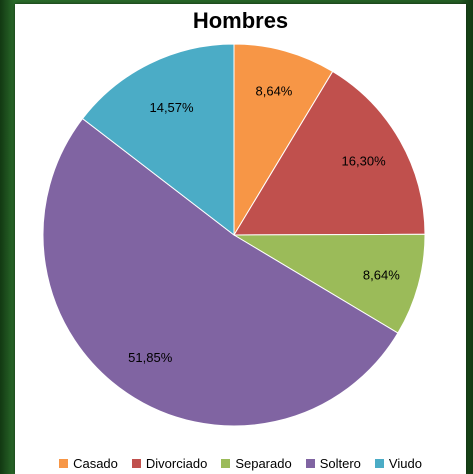 The width and height of the screenshot is (473, 474). Describe the element at coordinates (150, 357) in the screenshot. I see `slice-label-soltero: 51,85%` at that location.